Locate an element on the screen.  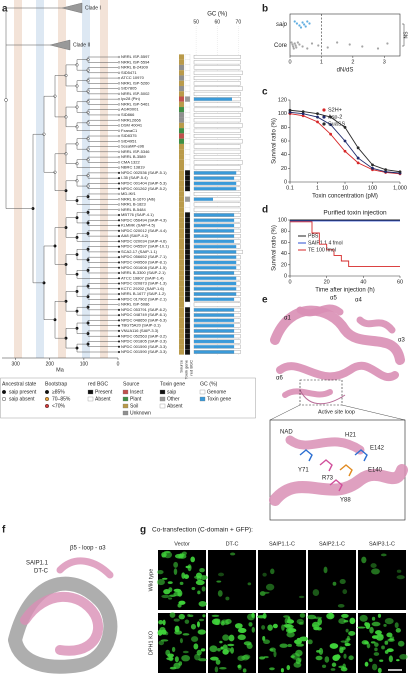
leaf-label: AA8 (SAIP-4.2) is located at coordinates (135, 235).